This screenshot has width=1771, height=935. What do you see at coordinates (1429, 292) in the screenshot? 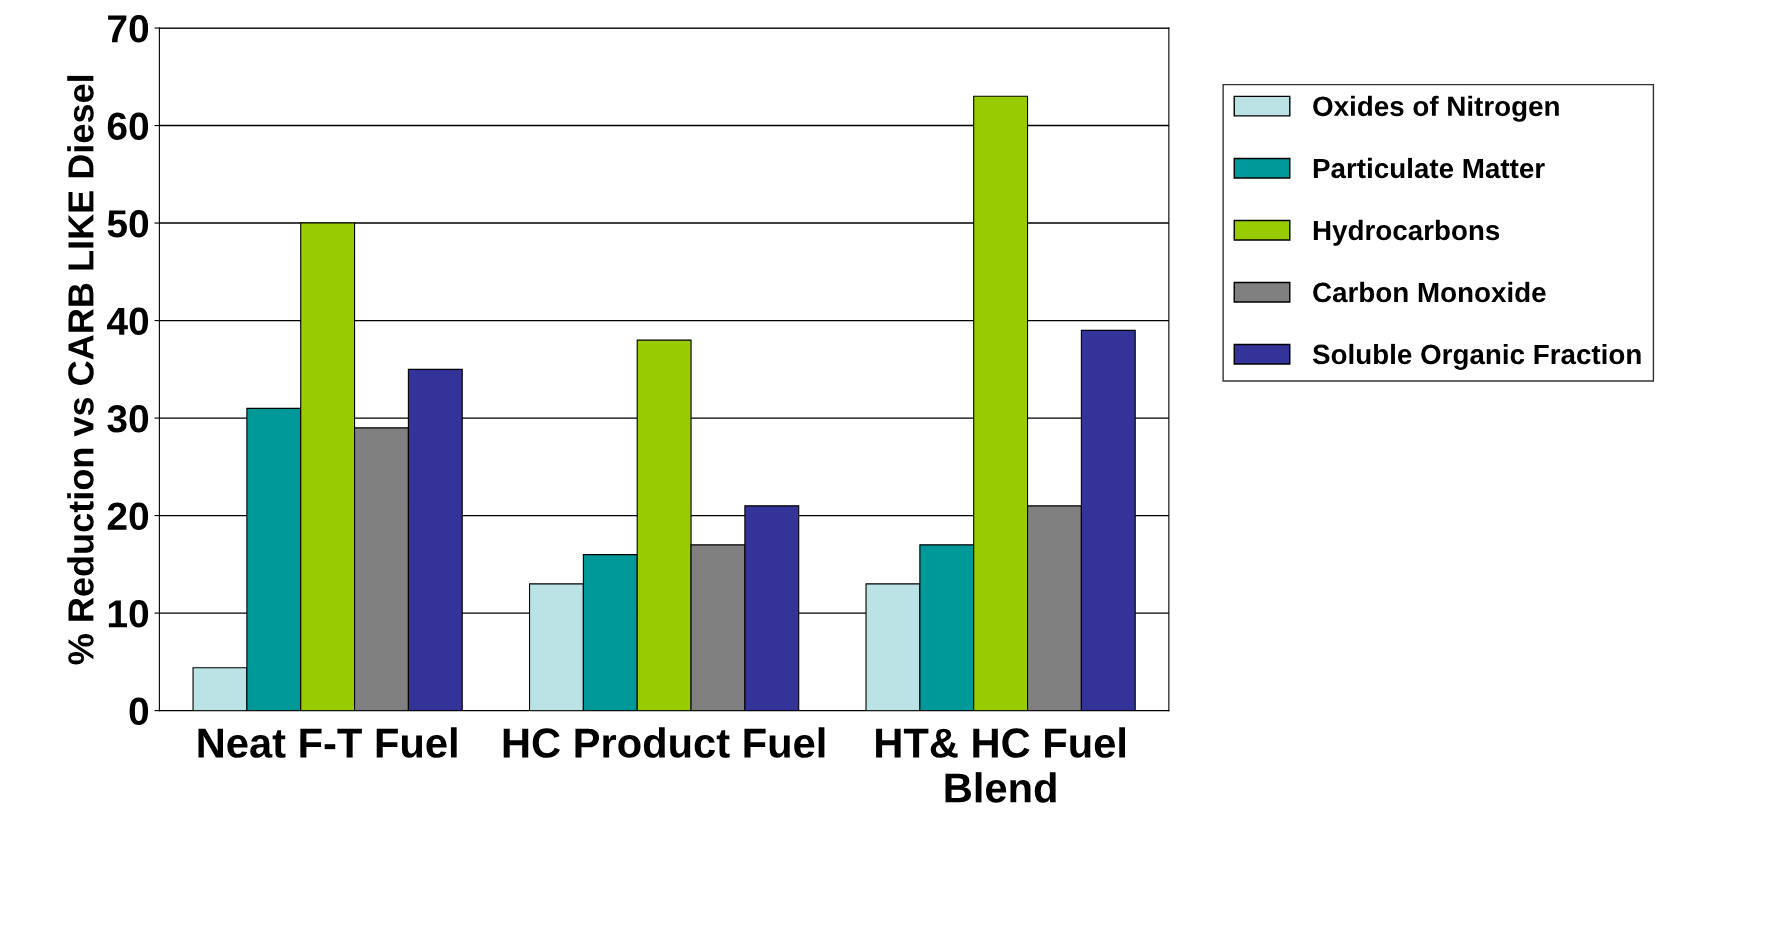
I see `legend-label: Carbon Monoxide` at bounding box center [1429, 292].